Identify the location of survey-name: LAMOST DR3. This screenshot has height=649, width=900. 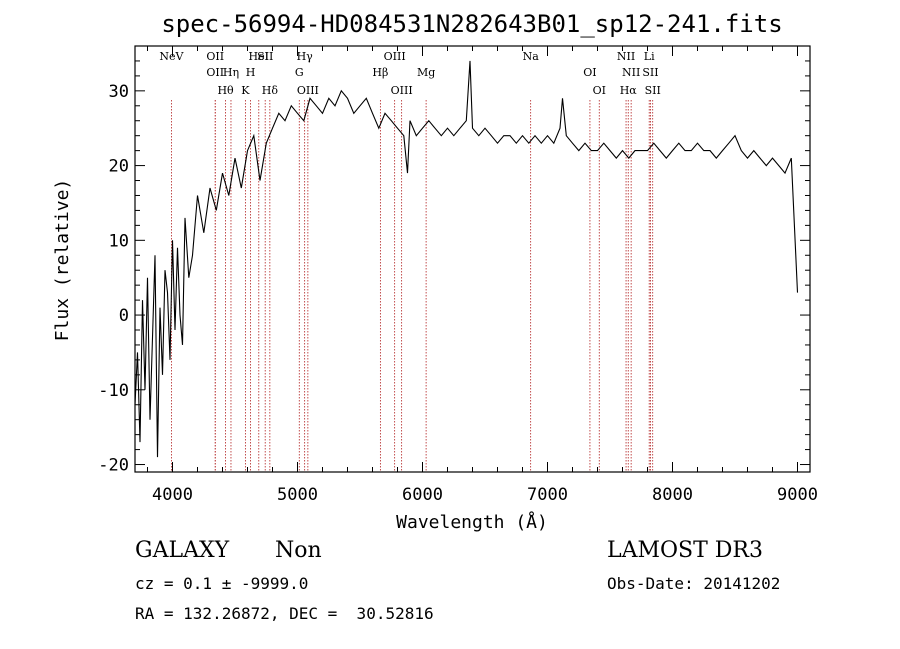
(685, 550).